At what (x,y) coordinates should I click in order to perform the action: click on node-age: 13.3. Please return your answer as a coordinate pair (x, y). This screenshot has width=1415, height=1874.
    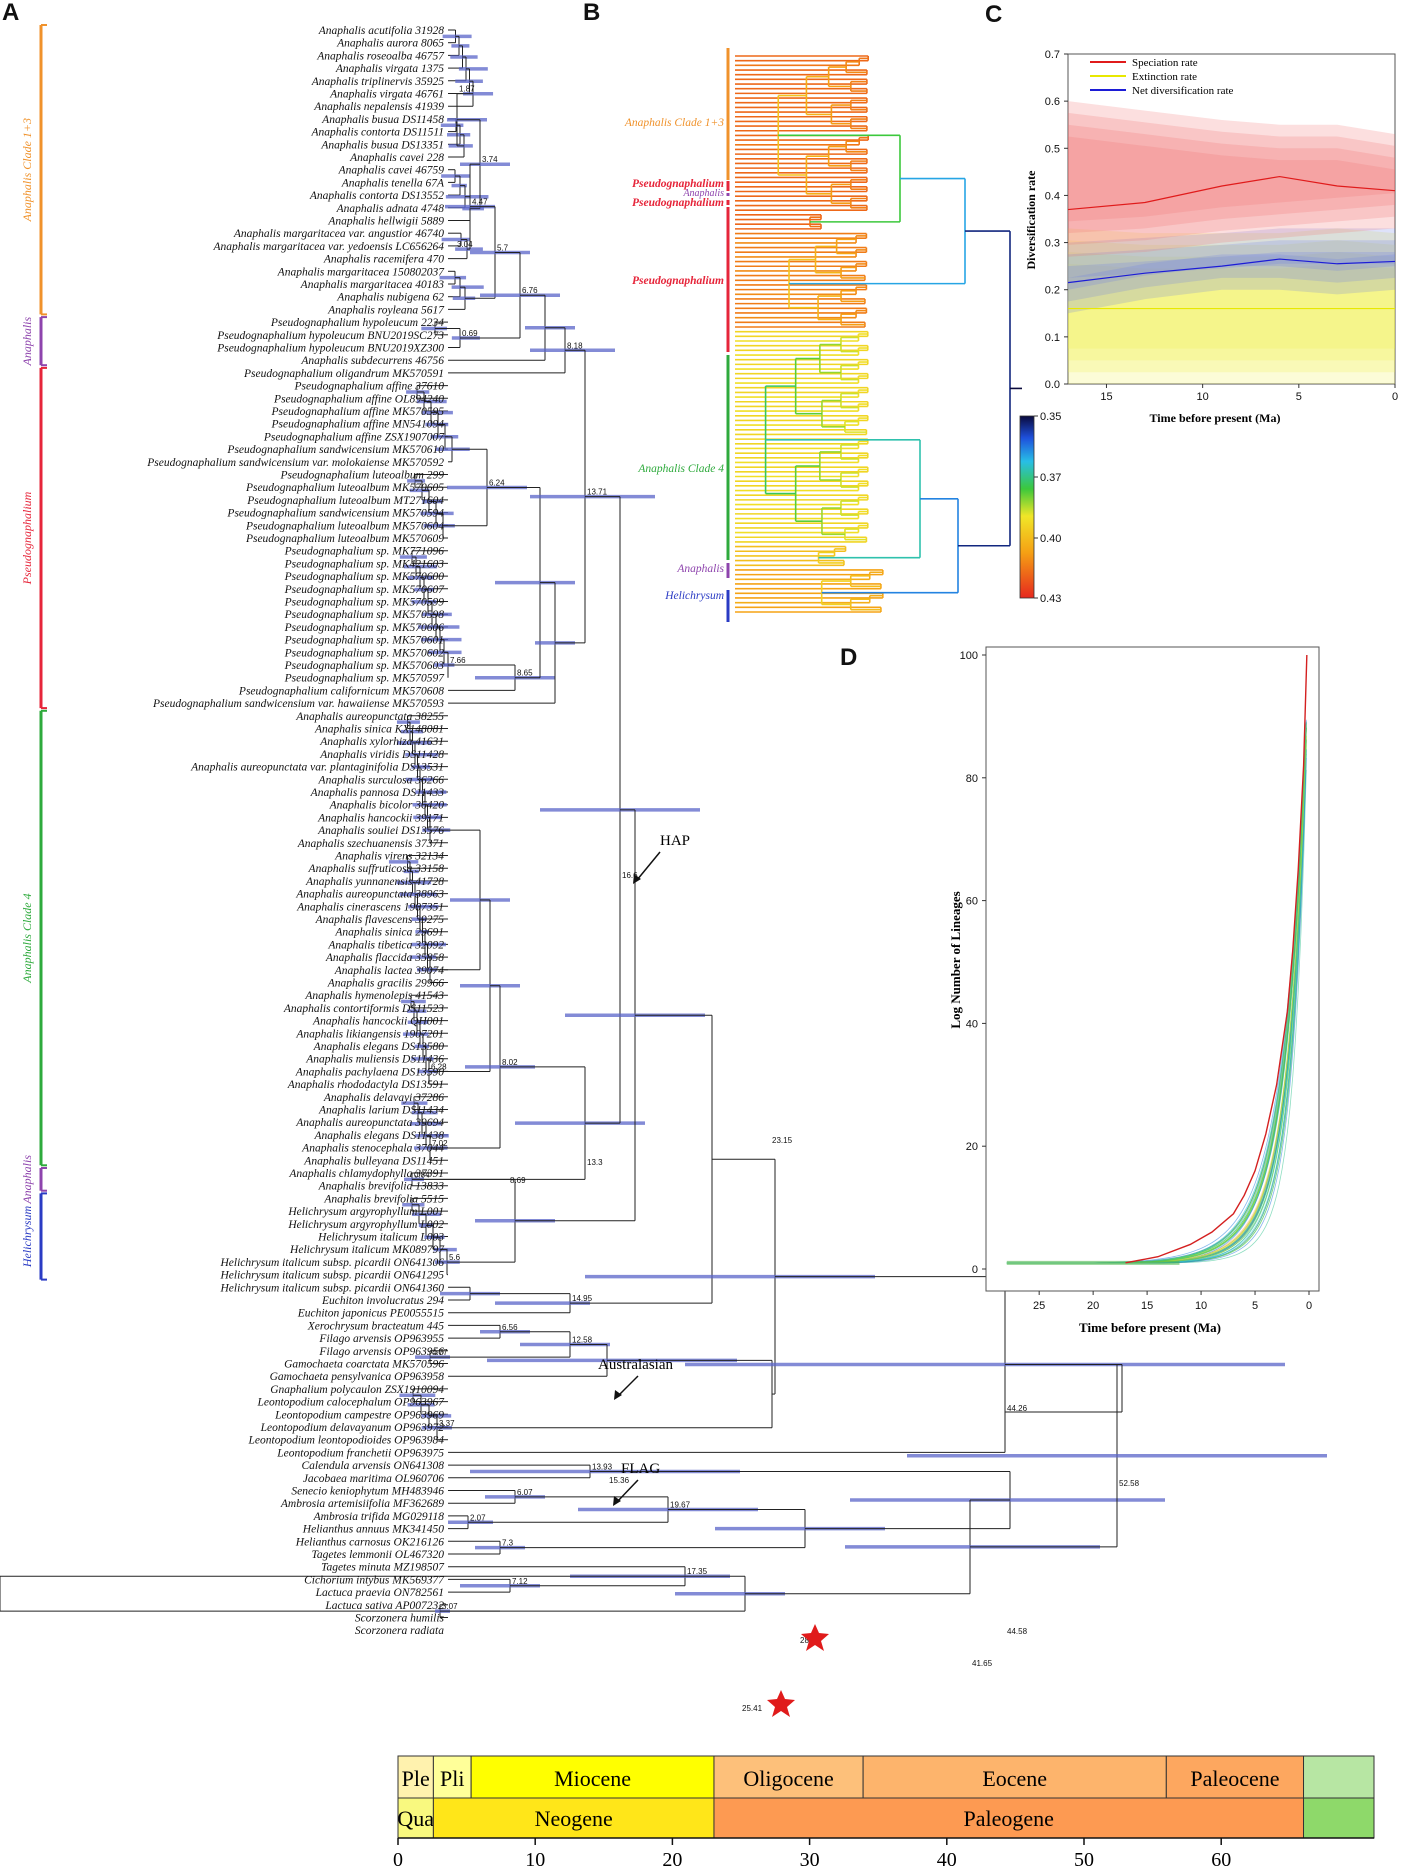
    Looking at the image, I should click on (595, 1162).